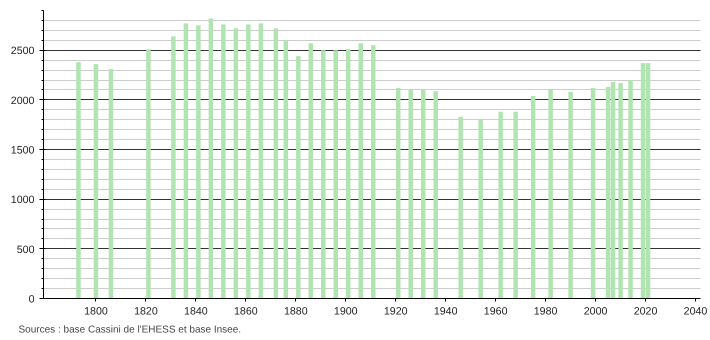  Describe the element at coordinates (646, 312) in the screenshot. I see `x-tick-label: 2020` at that location.